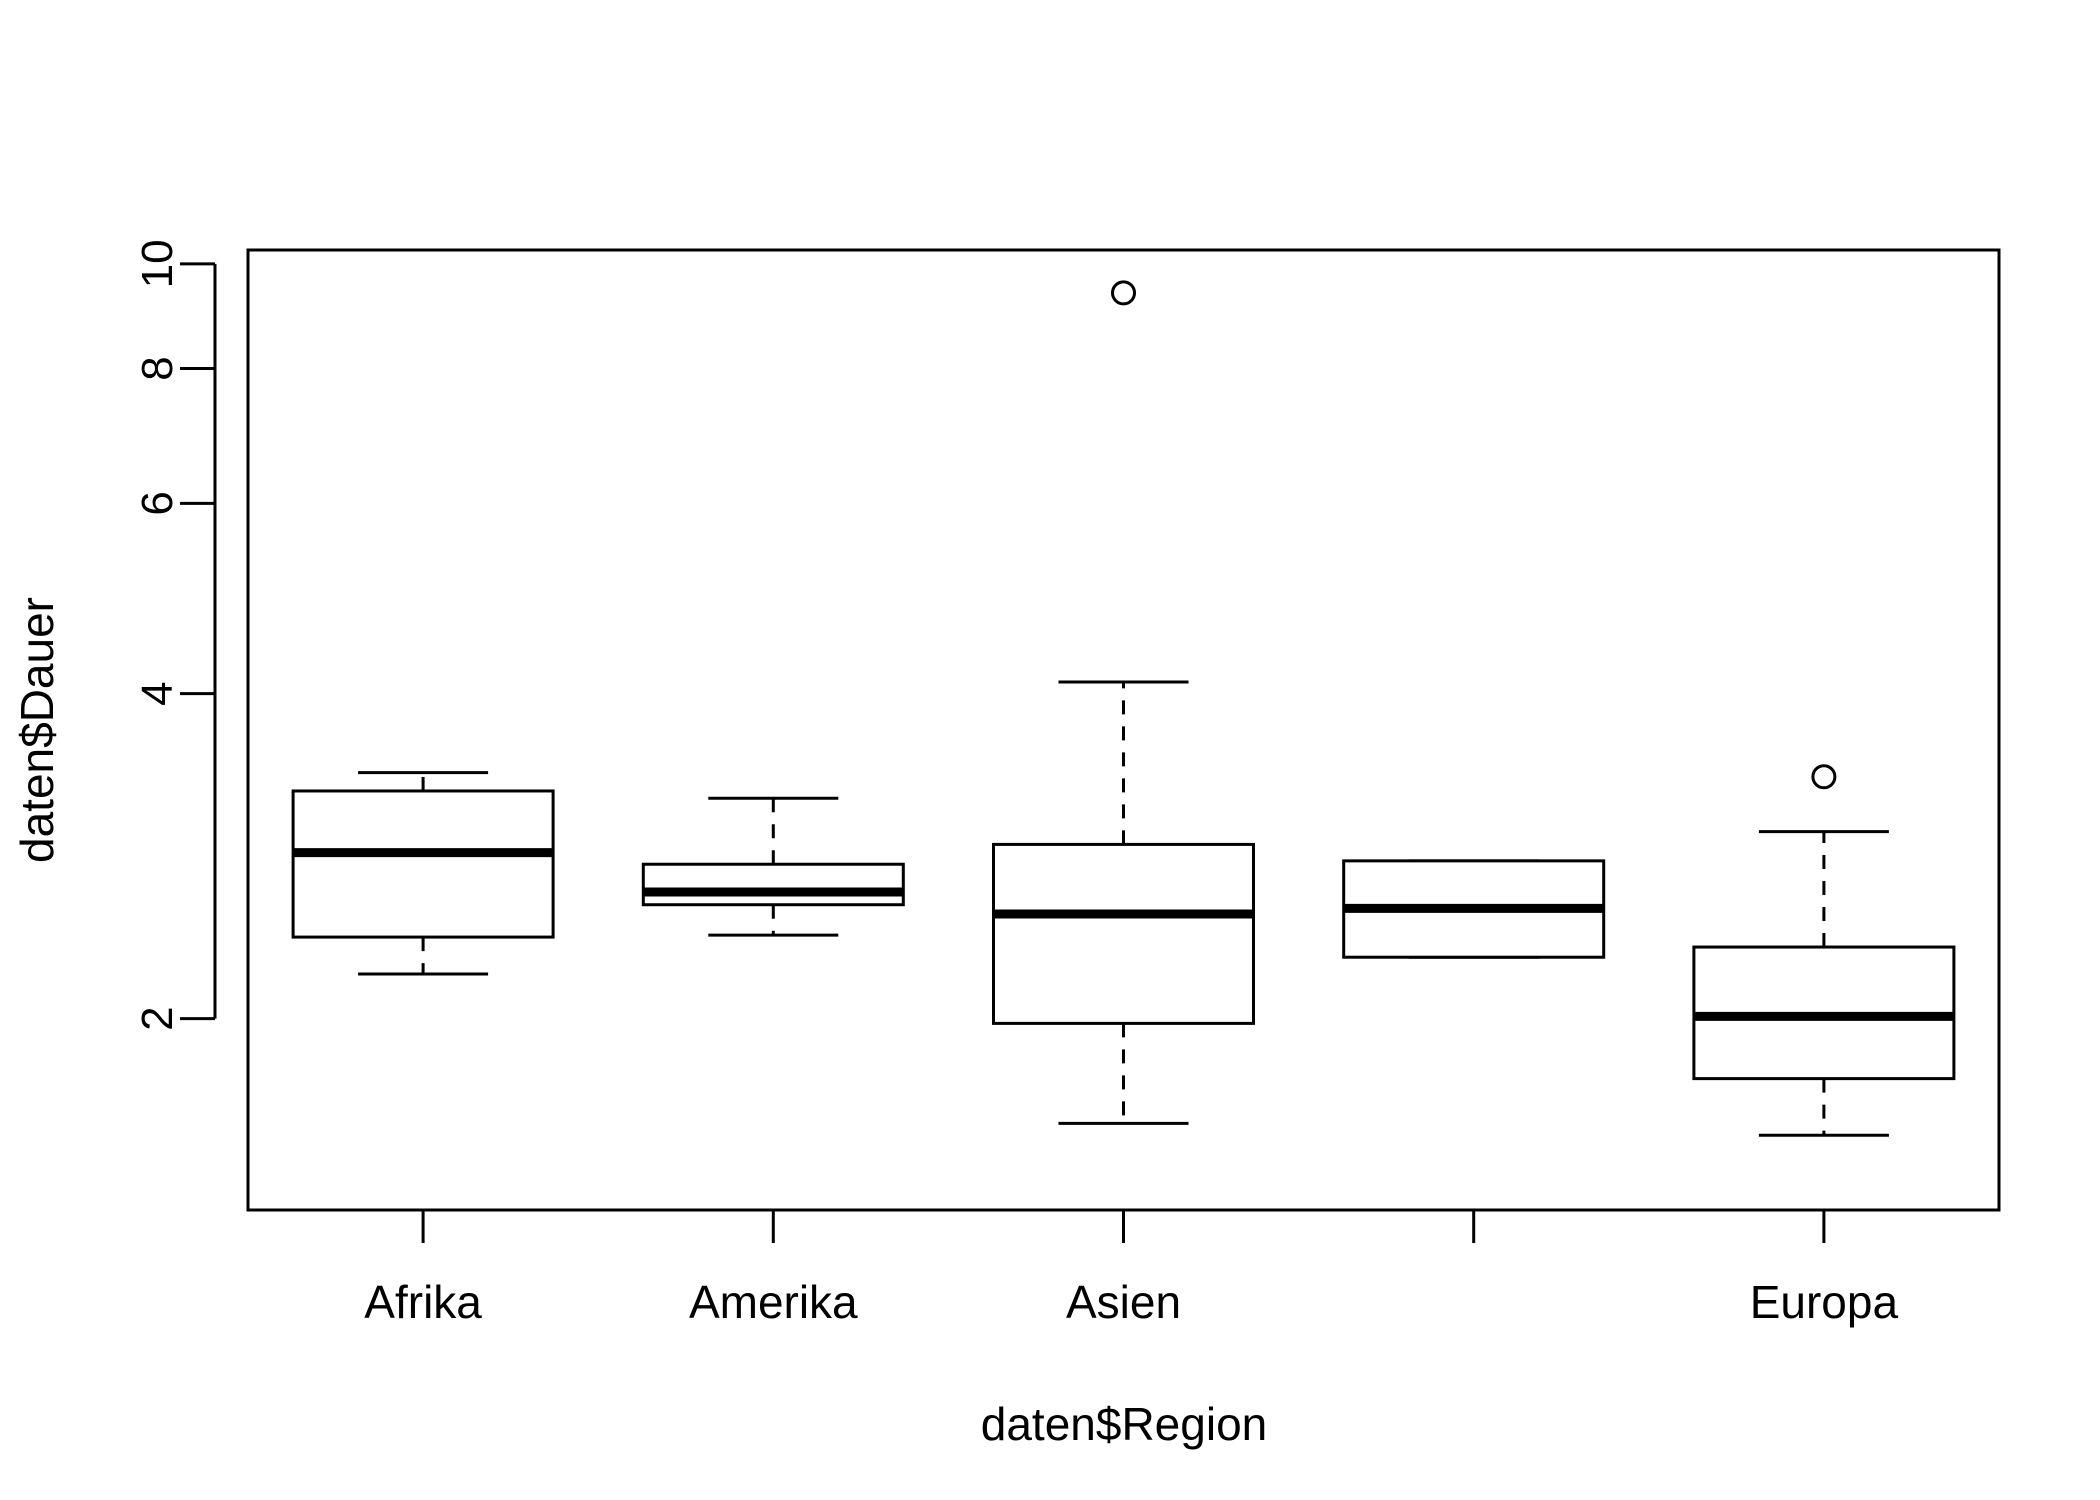 This screenshot has height=1500, width=2100. Describe the element at coordinates (157, 503) in the screenshot. I see `y-tick-label: 6` at that location.